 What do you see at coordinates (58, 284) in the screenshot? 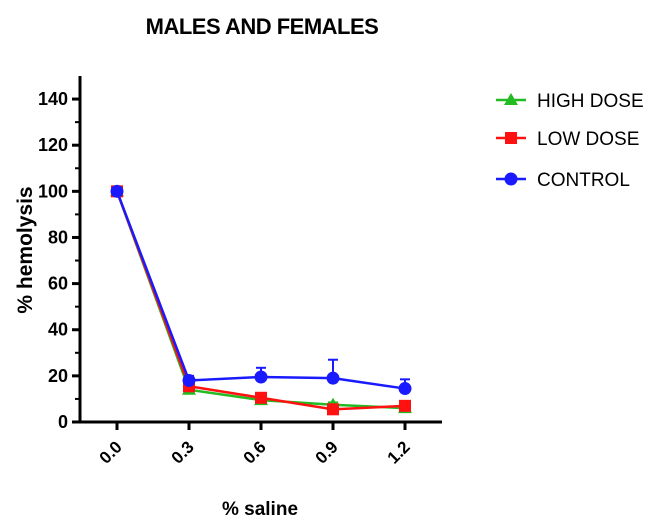
I see `y-tick-label: 60` at bounding box center [58, 284].